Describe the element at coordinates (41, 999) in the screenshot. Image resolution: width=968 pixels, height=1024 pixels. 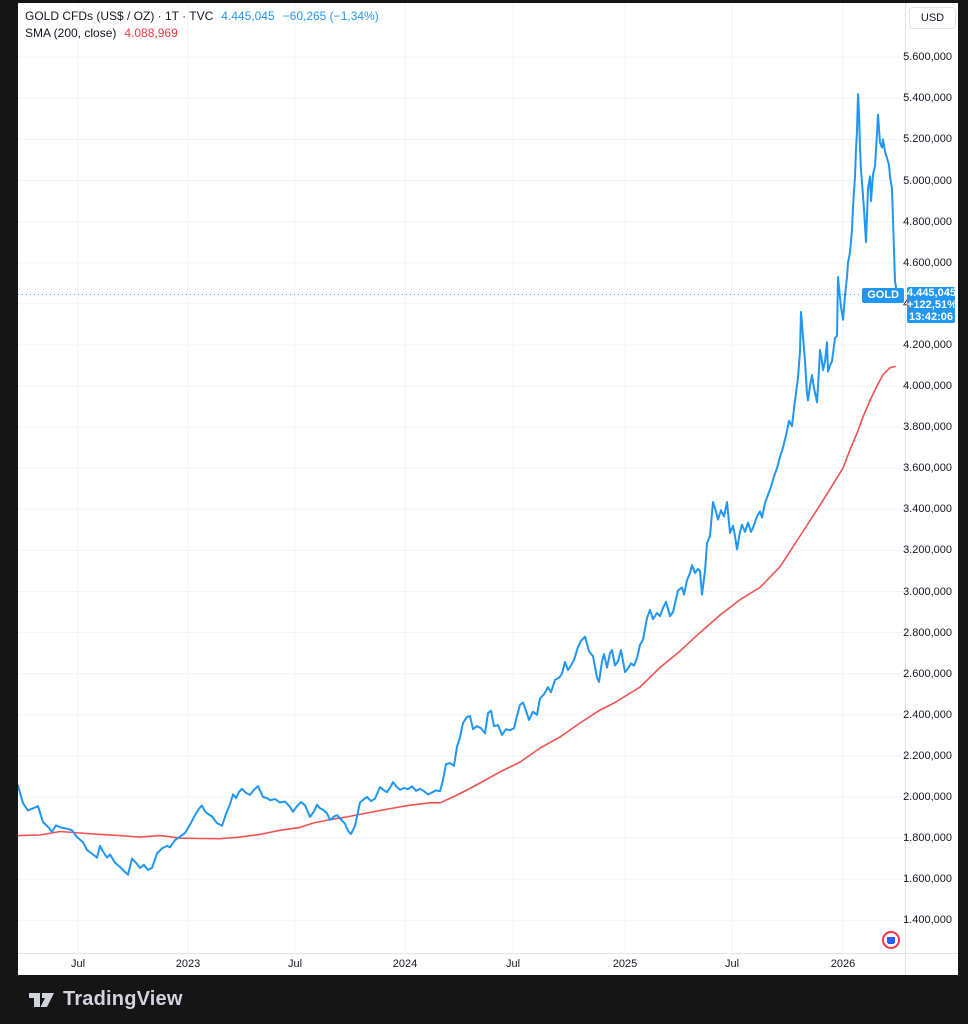
I see `tradingview-logo-icon` at that location.